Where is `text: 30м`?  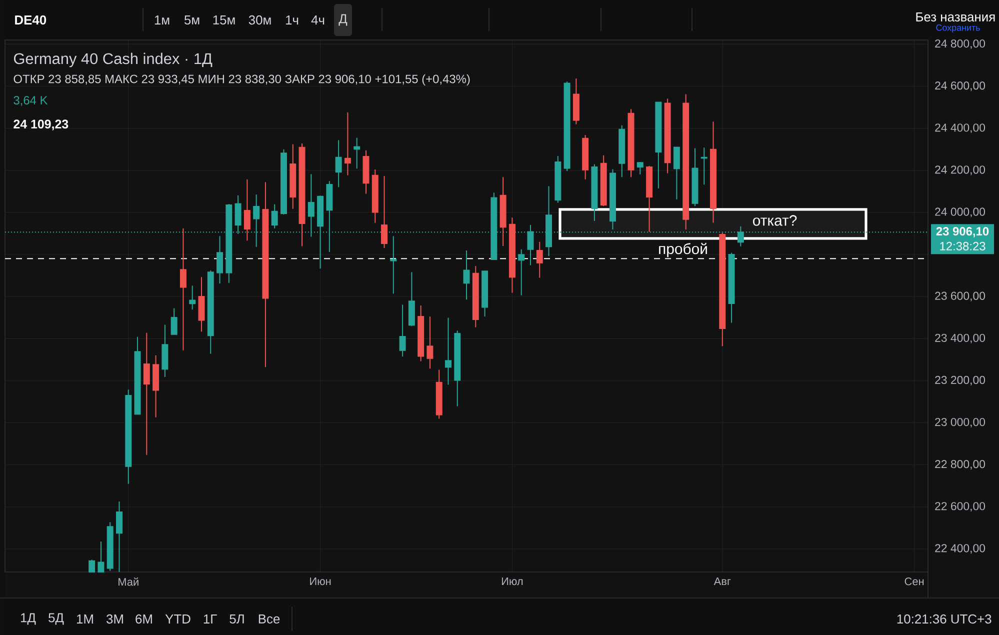 text: 30м is located at coordinates (259, 20).